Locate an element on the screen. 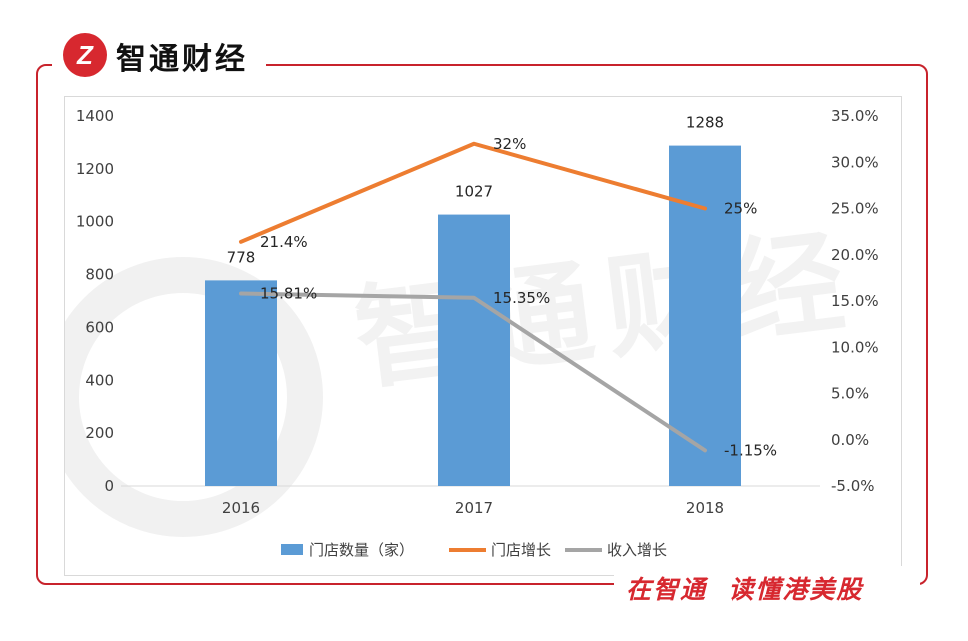 The height and width of the screenshot is (641, 968). y-right-tick-label: 0.0% is located at coordinates (850, 440).